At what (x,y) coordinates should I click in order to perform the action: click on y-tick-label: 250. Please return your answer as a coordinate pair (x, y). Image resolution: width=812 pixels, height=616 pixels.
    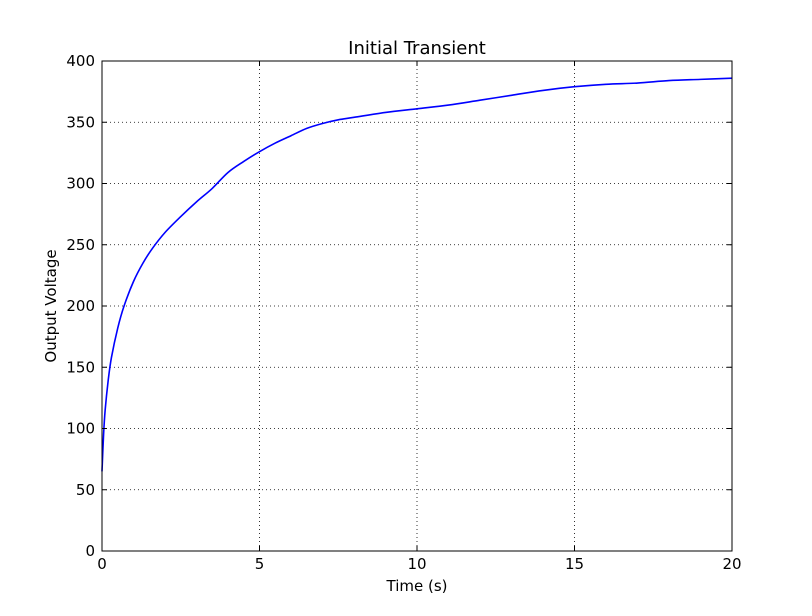
    Looking at the image, I should click on (80, 245).